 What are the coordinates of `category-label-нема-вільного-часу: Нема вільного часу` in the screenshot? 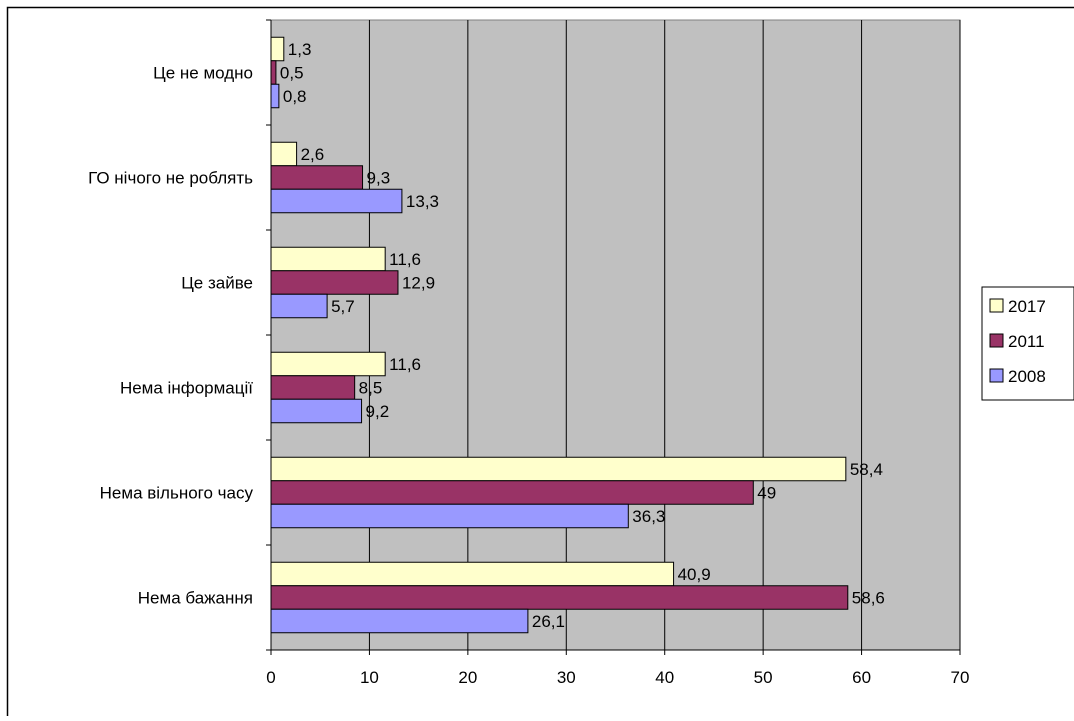 It's located at (177, 493).